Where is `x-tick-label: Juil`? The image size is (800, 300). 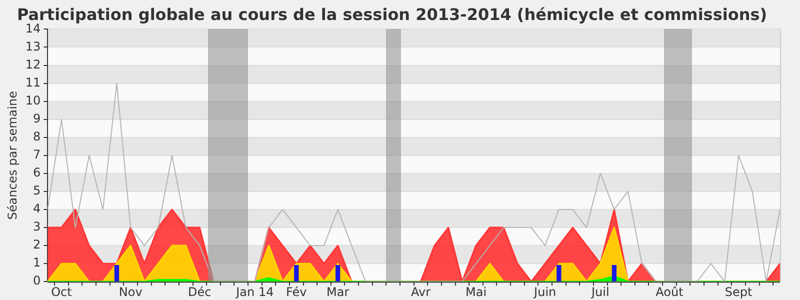
x-tick-label: Juil is located at coordinates (600, 291).